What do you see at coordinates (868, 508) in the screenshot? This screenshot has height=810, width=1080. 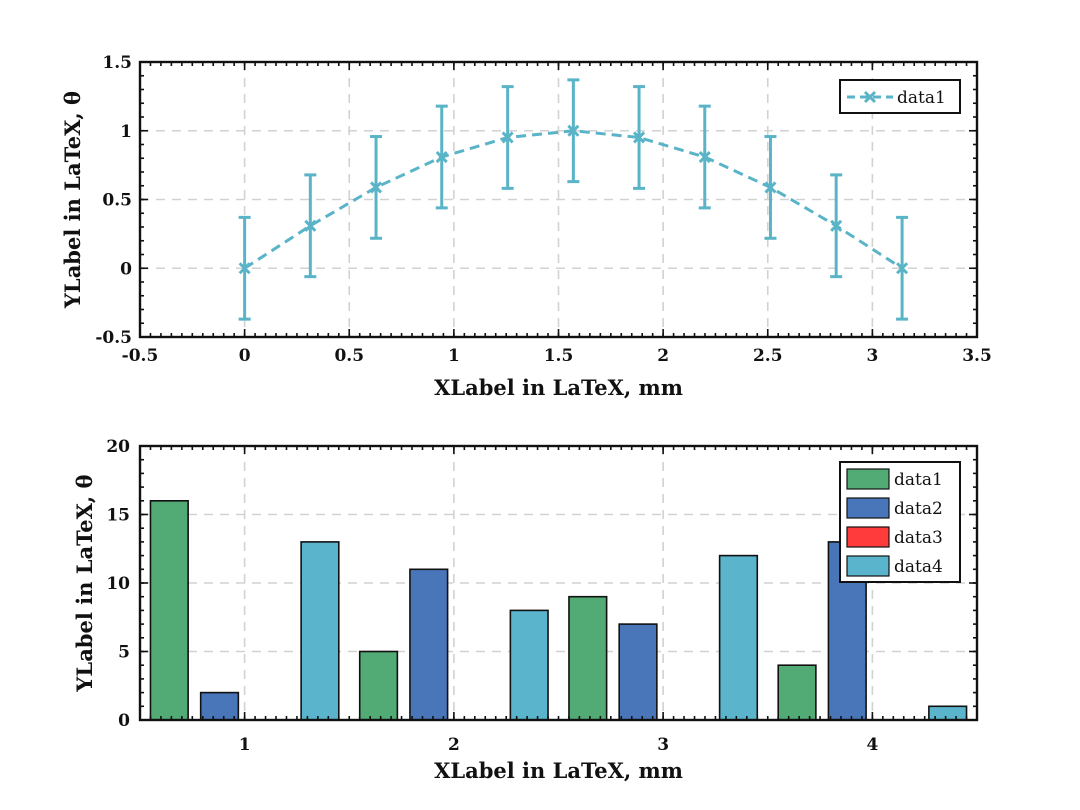 I see `legend-swatch-data2` at bounding box center [868, 508].